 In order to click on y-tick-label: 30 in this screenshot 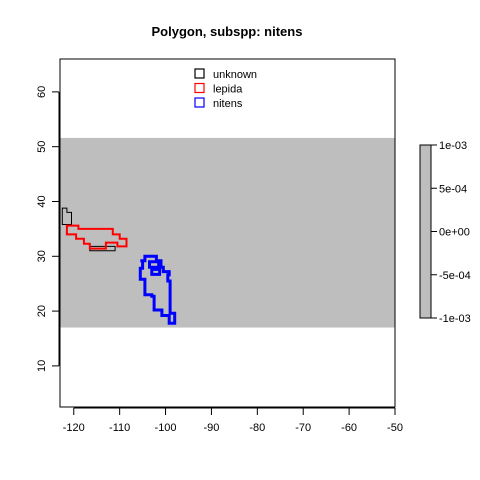, I will do `click(42, 256)`.